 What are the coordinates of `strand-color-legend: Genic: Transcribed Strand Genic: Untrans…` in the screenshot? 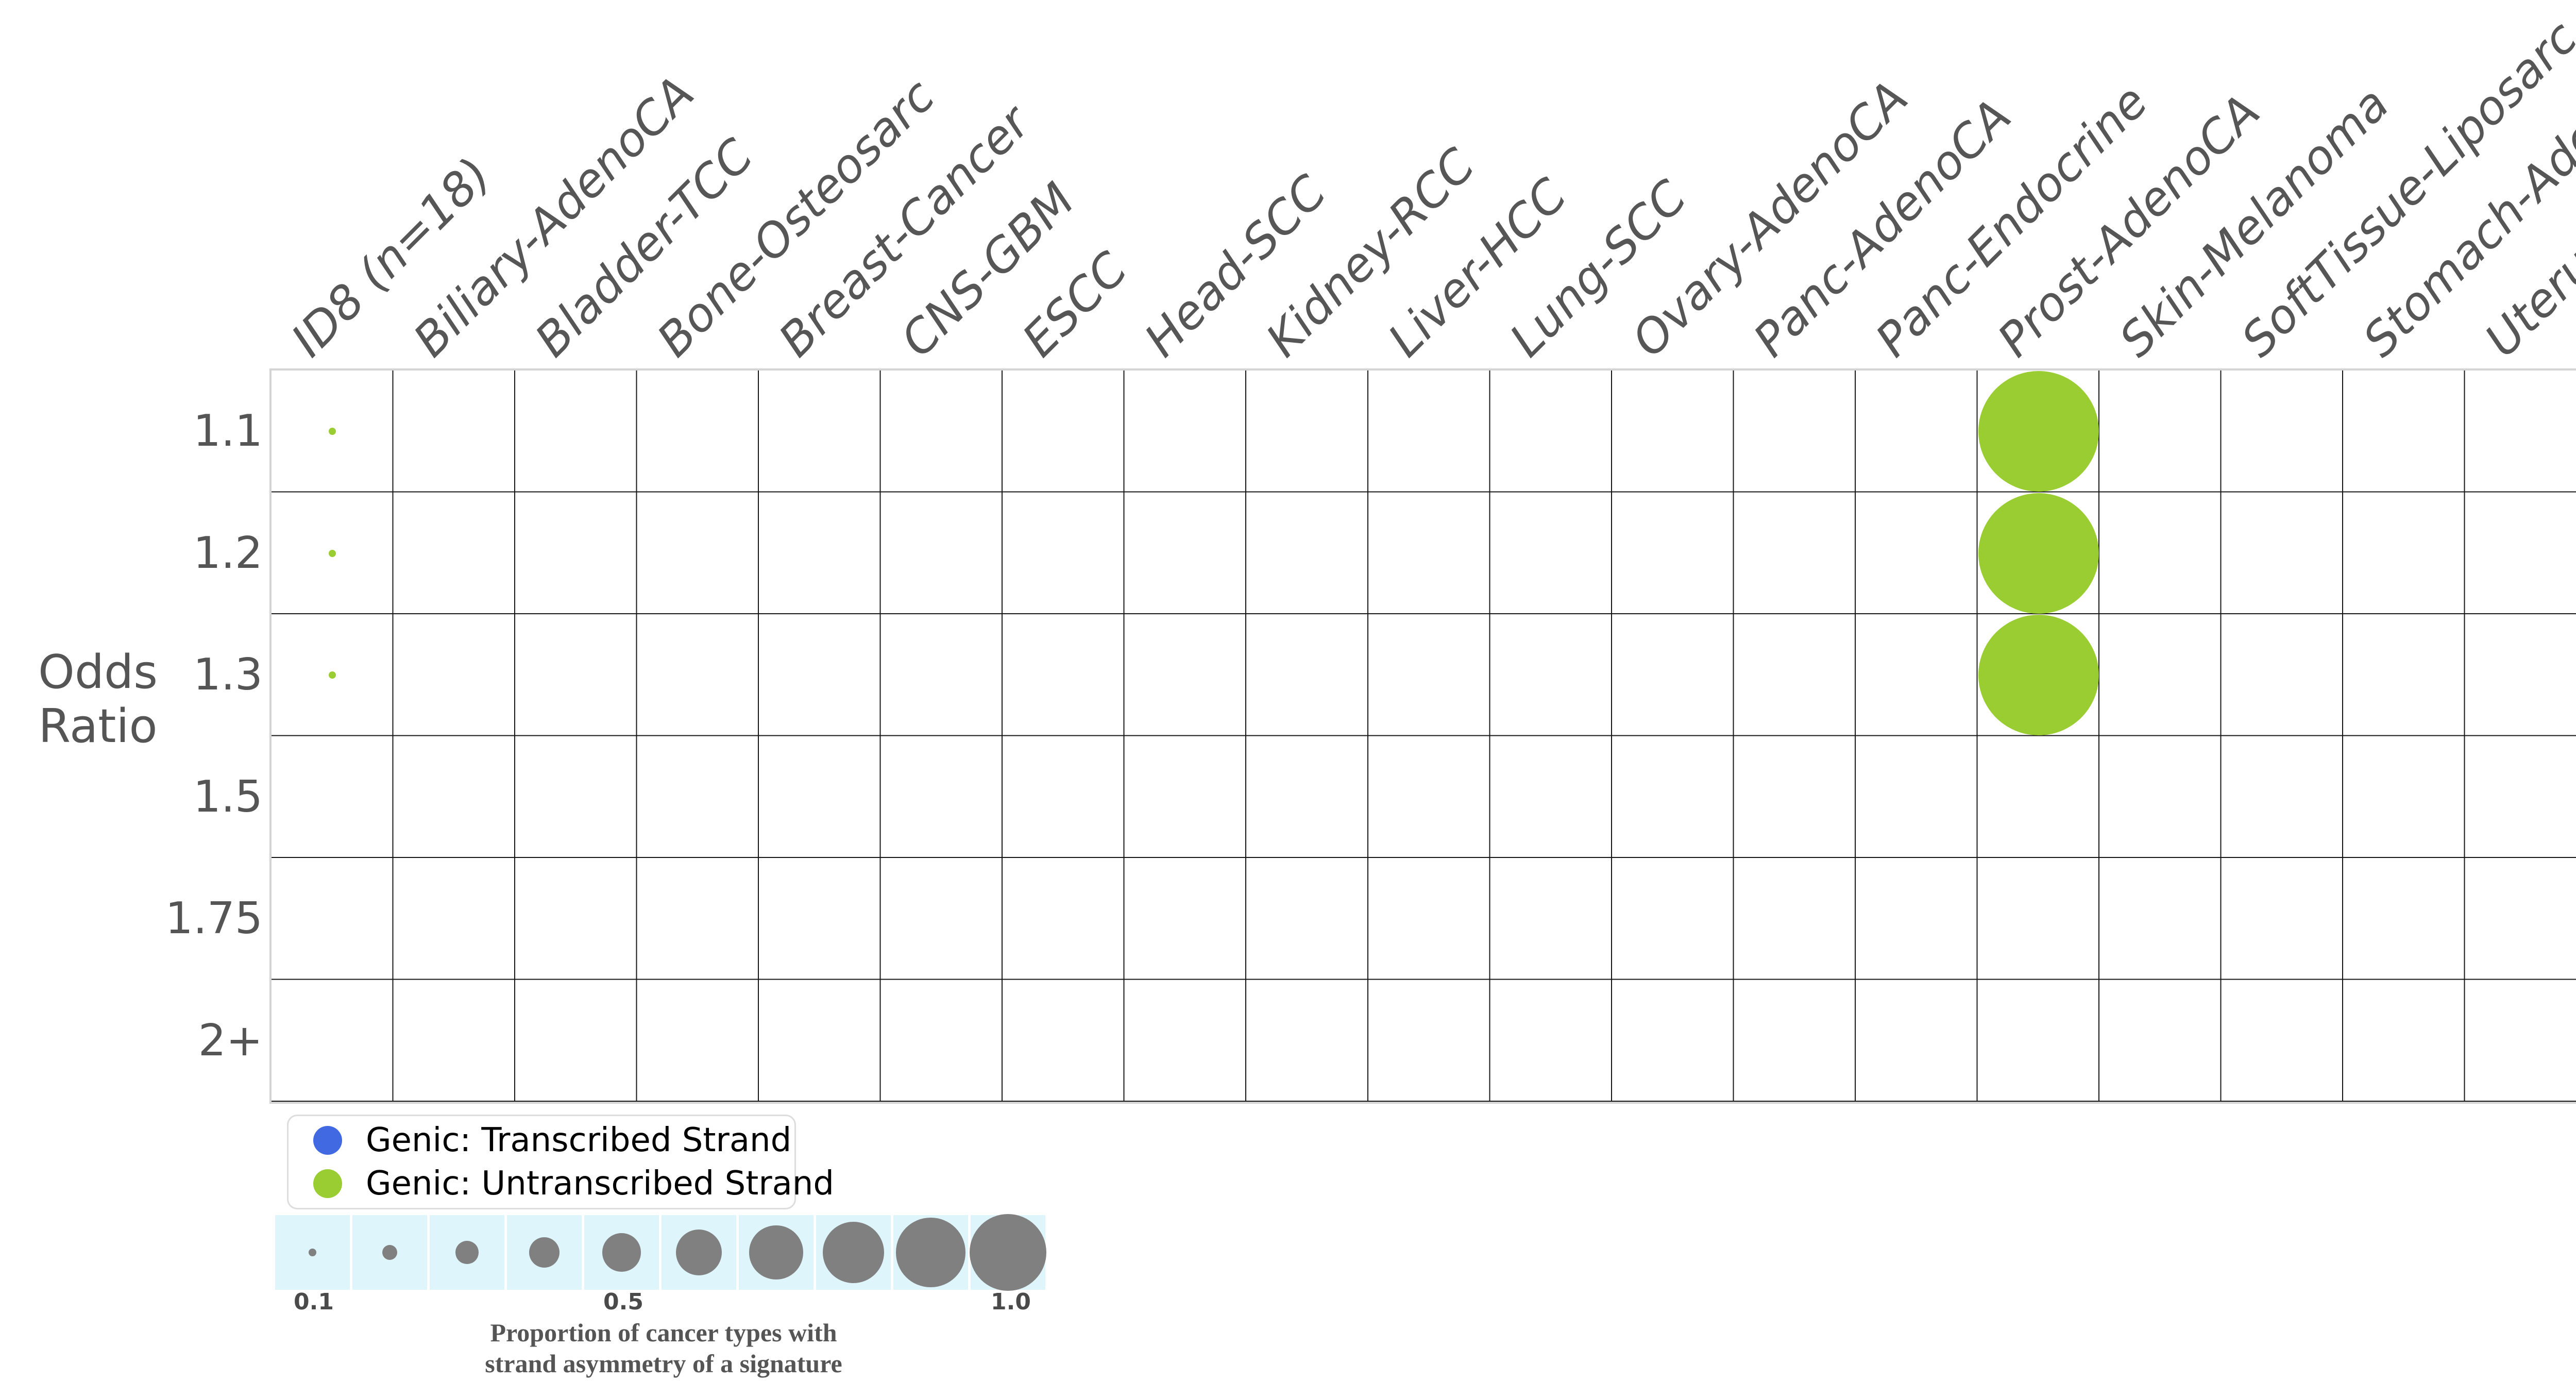 It's located at (560, 1162).